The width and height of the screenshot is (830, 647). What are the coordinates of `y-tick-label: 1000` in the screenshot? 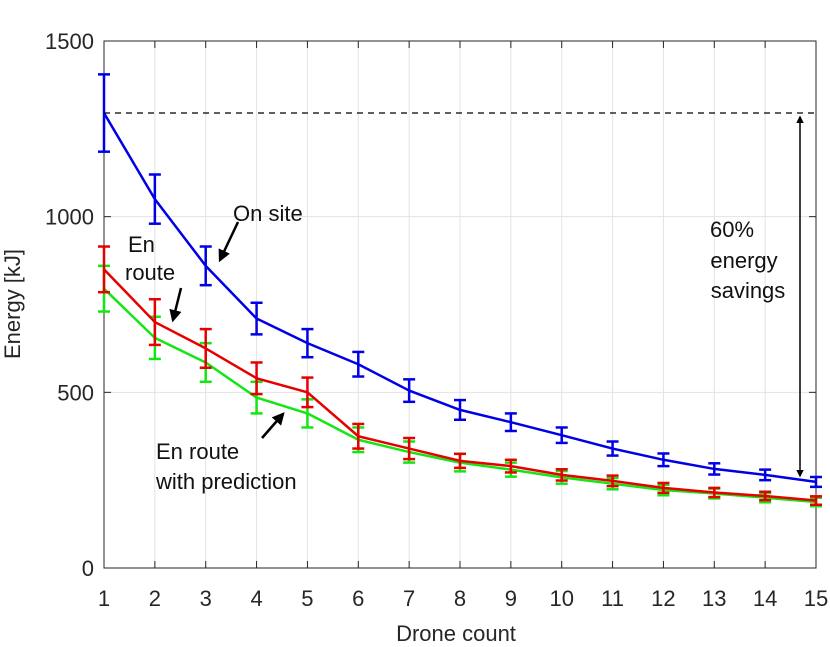 It's located at (69, 217).